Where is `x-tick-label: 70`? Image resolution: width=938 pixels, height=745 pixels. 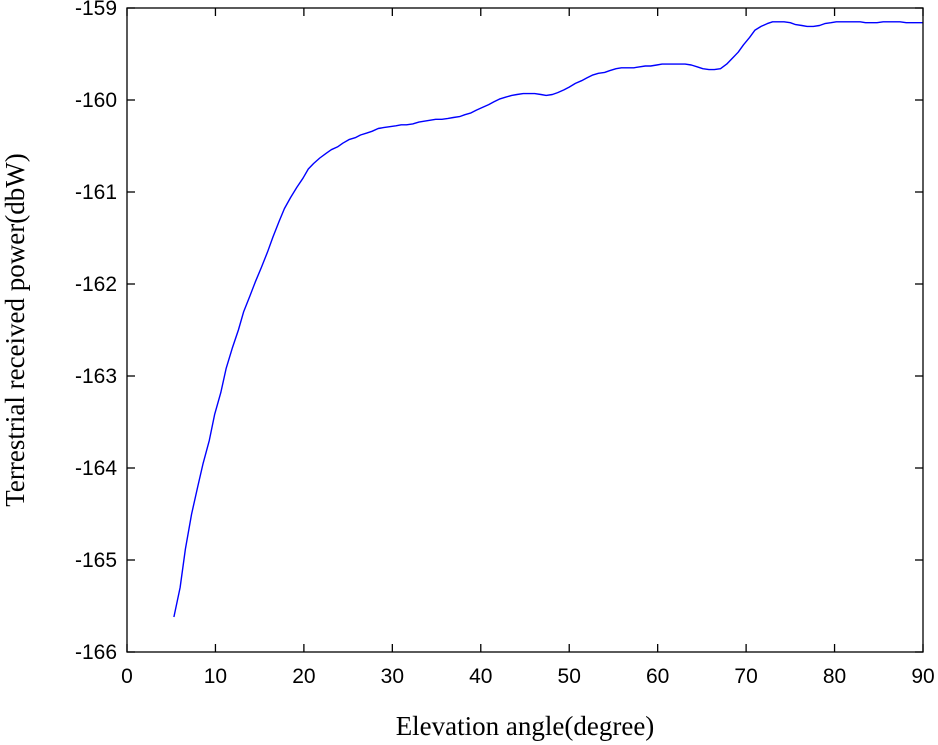
x-tick-label: 70 is located at coordinates (745, 676).